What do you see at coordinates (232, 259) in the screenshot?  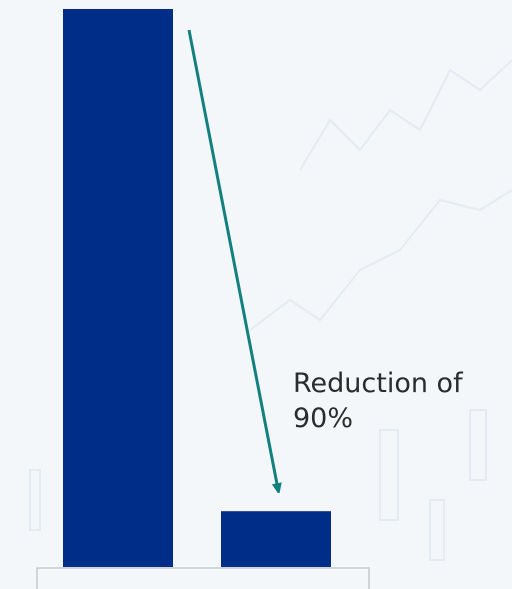 I see `reduction-arrow` at bounding box center [232, 259].